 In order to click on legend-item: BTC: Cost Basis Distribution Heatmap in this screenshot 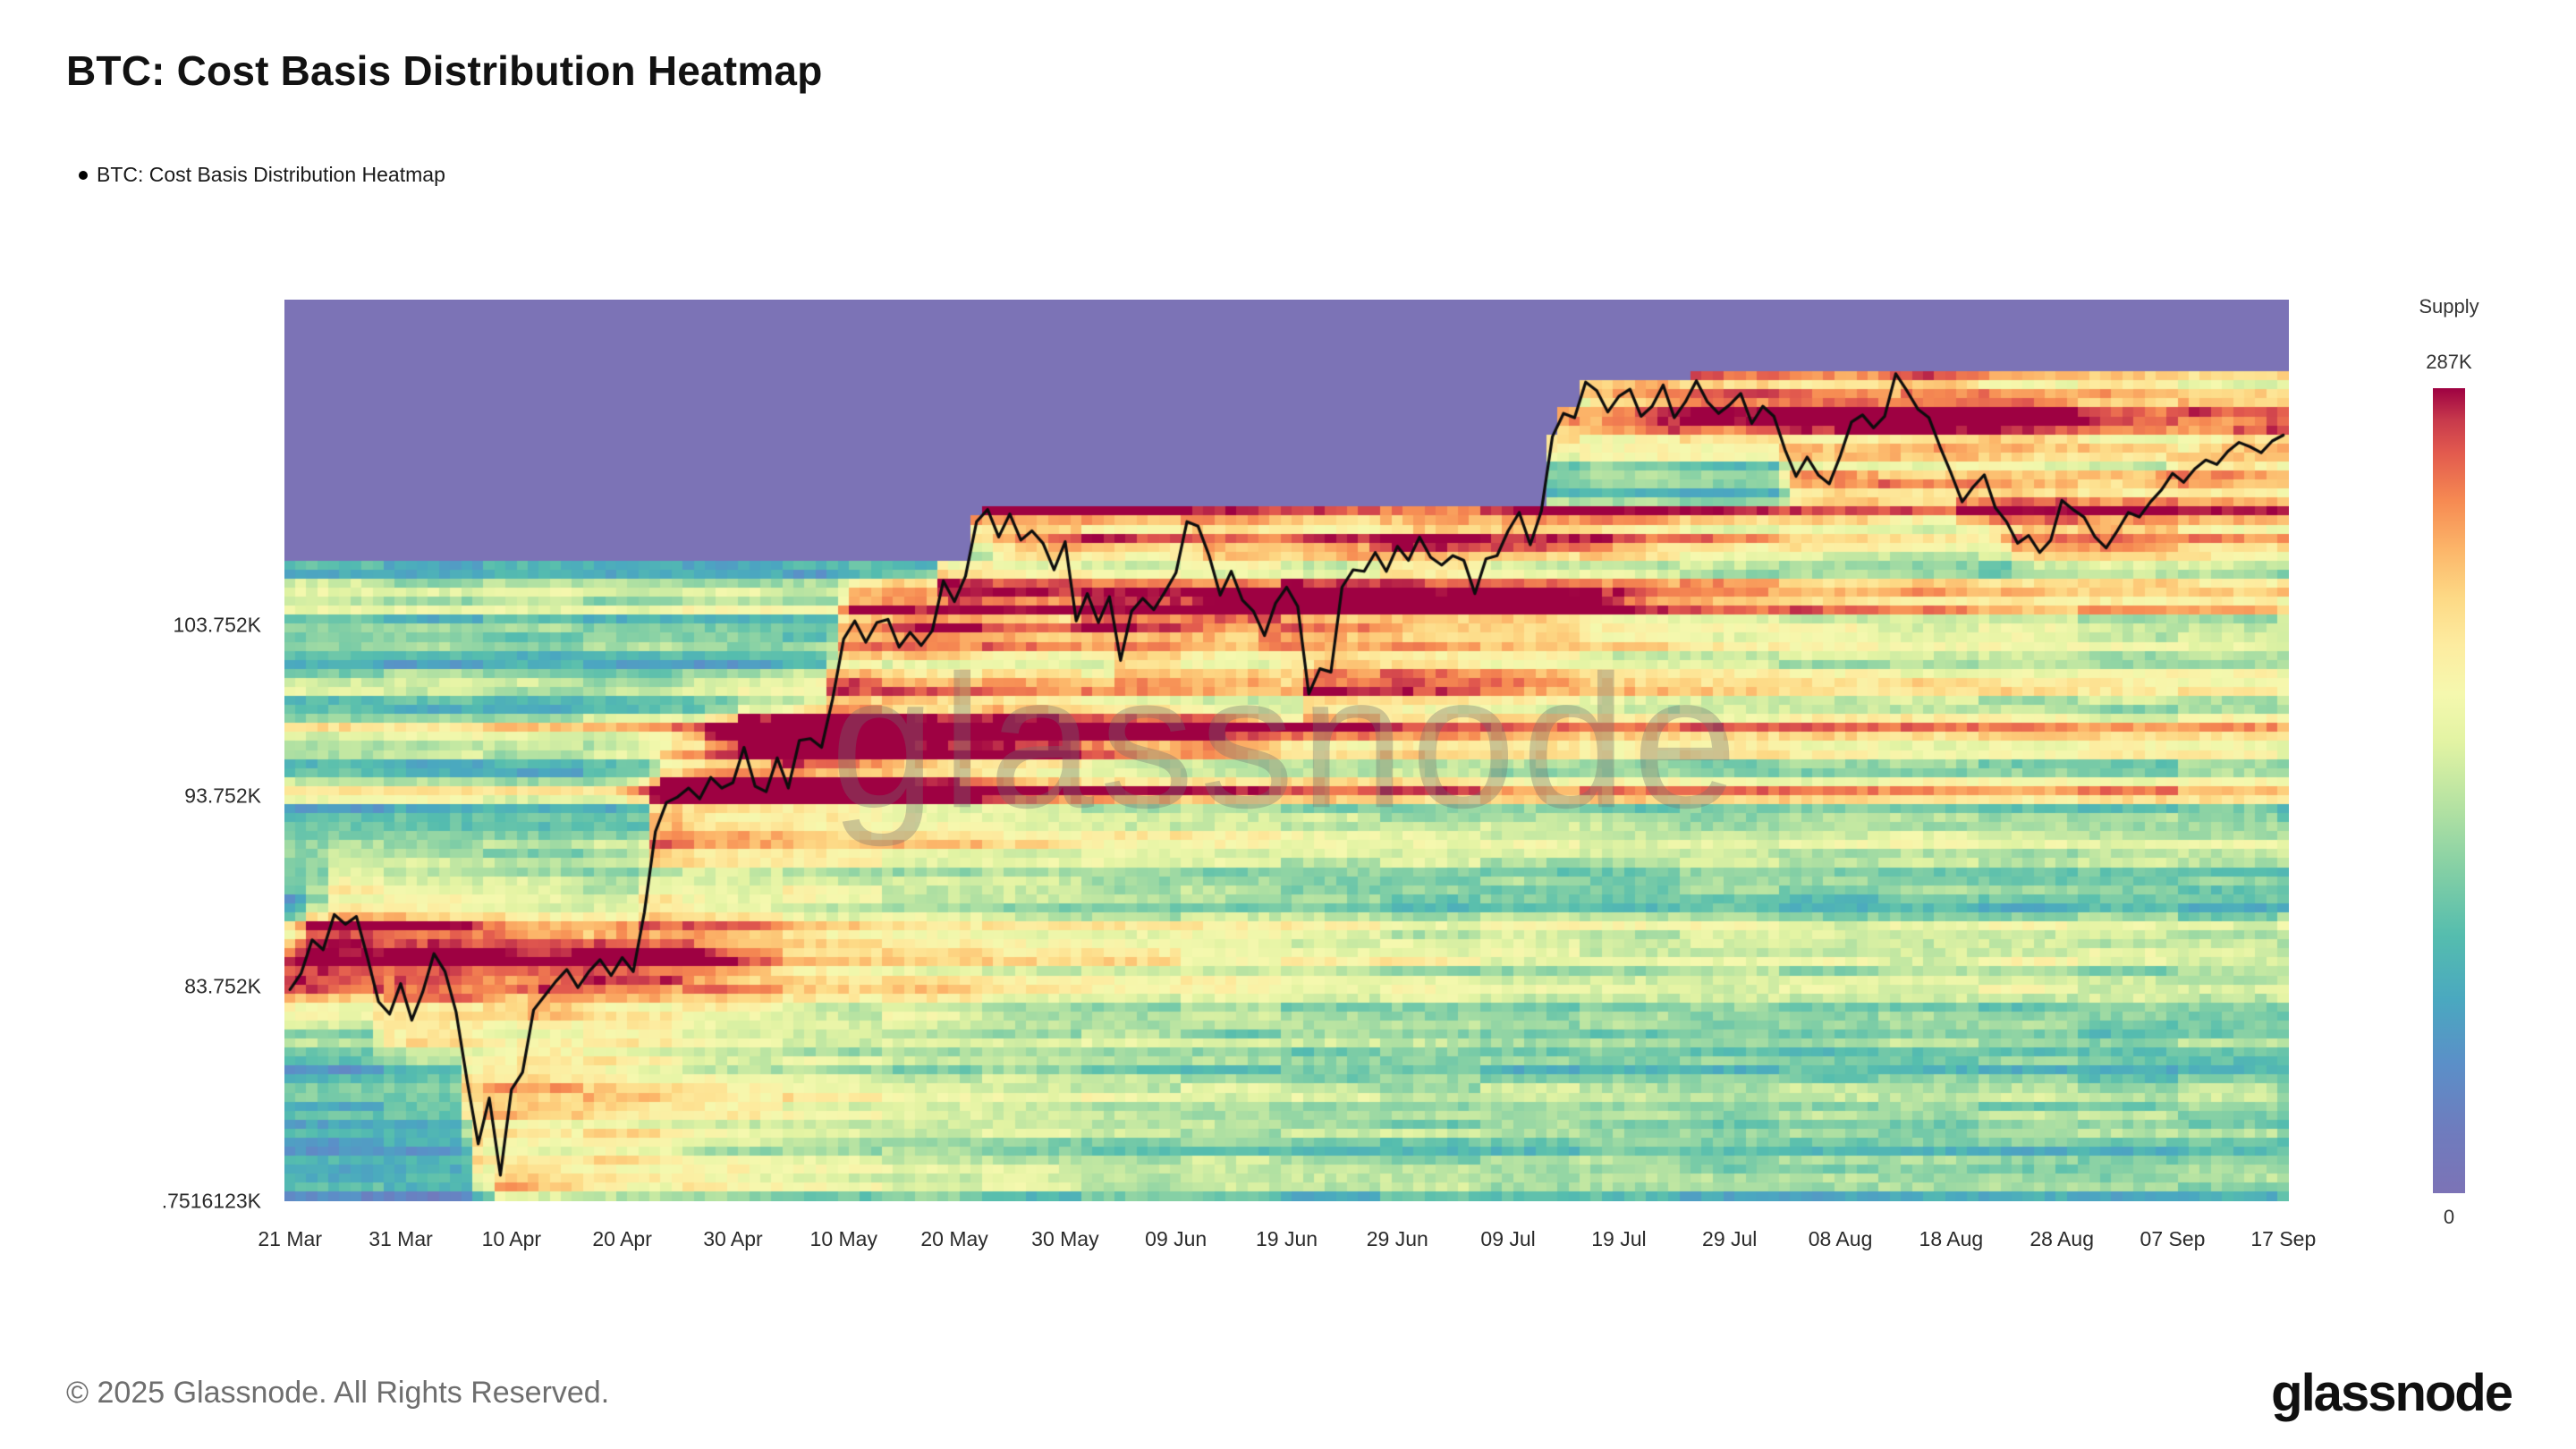, I will do `click(262, 175)`.